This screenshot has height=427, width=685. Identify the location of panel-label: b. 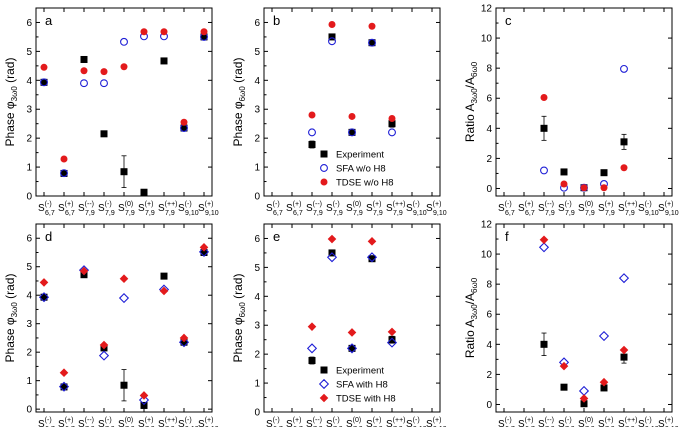
(276, 20).